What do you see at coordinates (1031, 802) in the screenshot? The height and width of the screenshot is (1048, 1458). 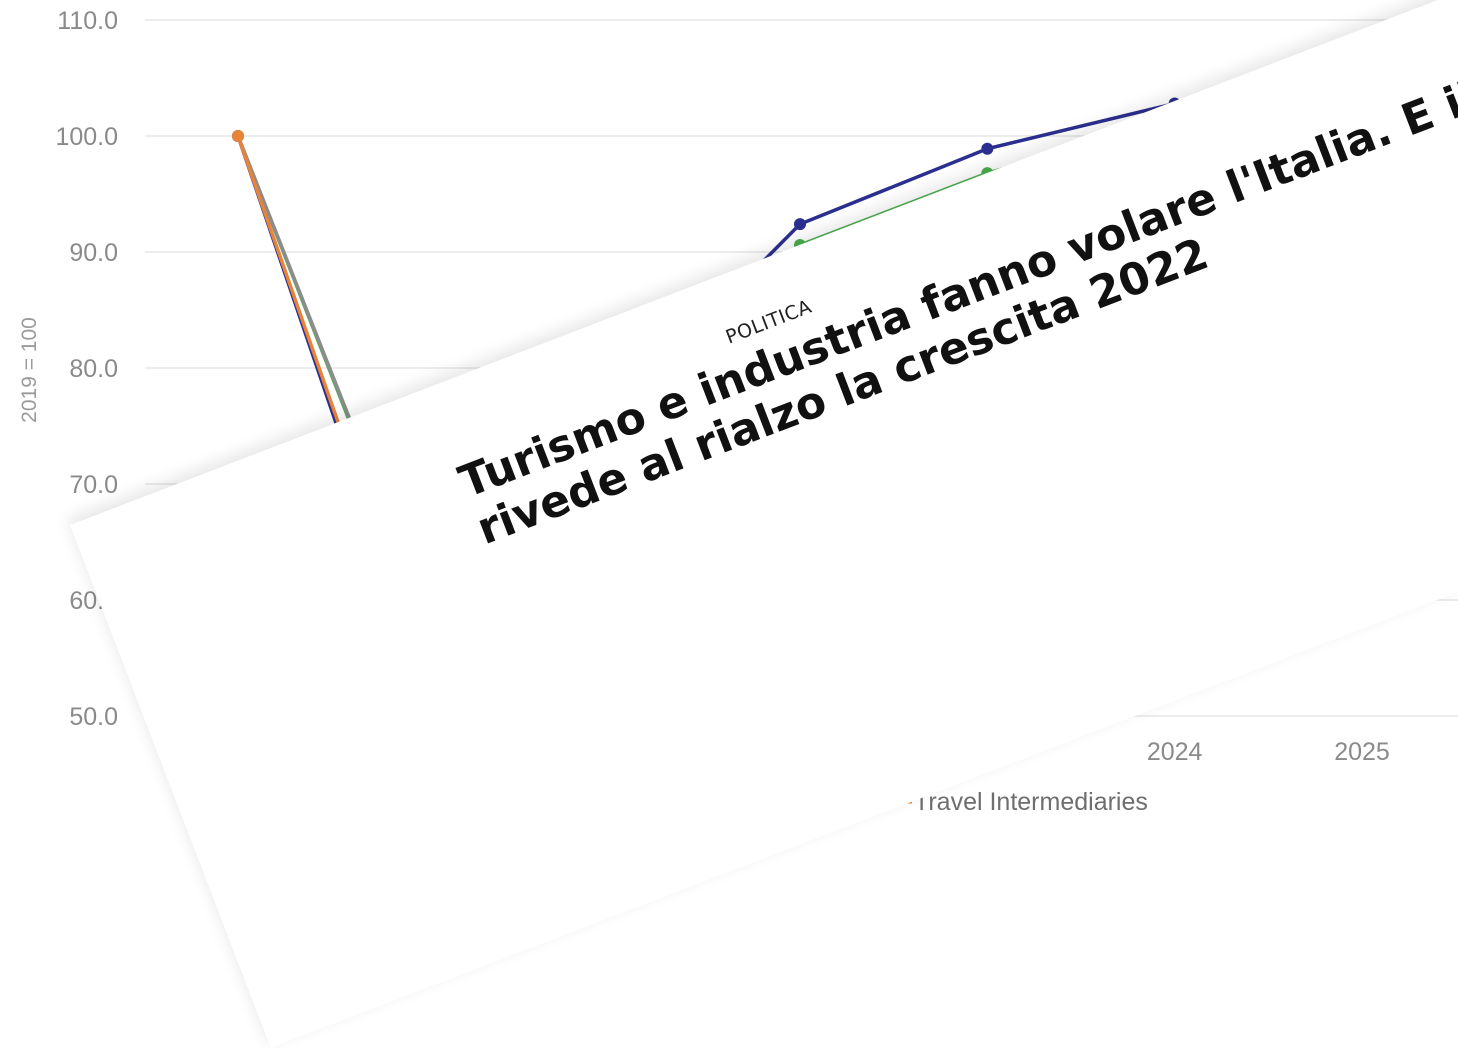 I see `legend-label-travel-intermediaries: Travel Intermediaries` at bounding box center [1031, 802].